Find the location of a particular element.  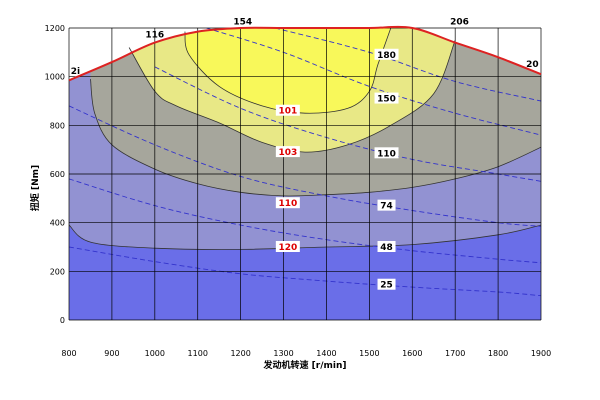

y-tick-800: 800 is located at coordinates (57, 125).